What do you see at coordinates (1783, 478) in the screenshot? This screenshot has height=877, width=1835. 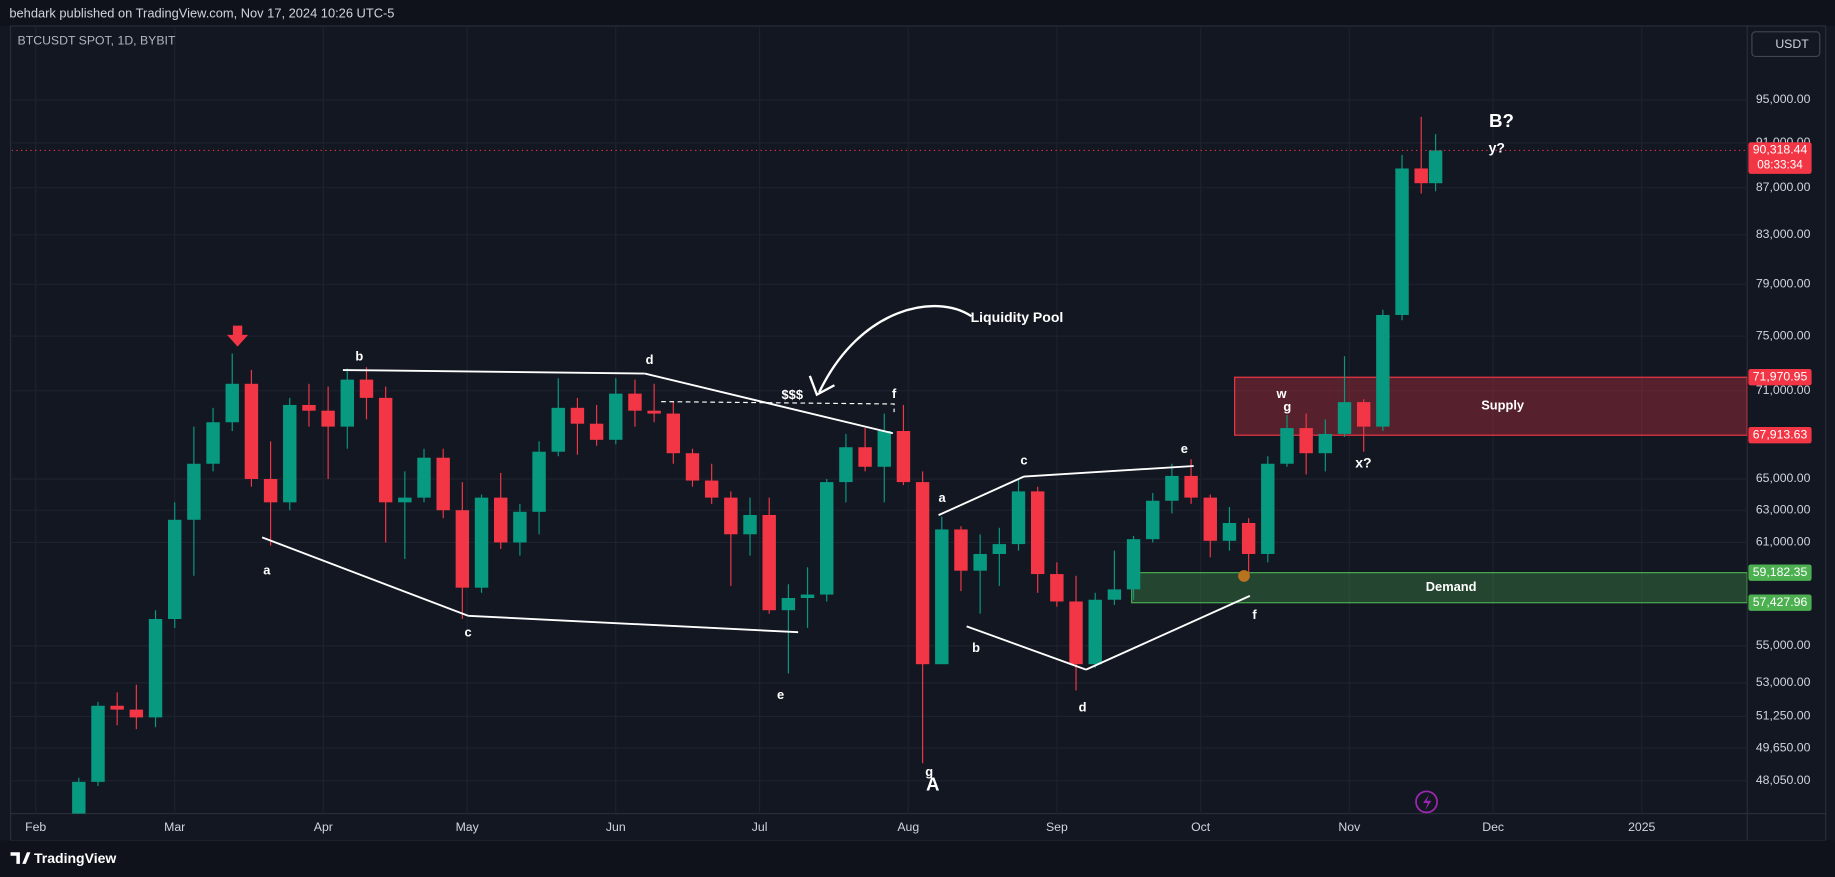 I see `y-tick-label: 65,000.00` at bounding box center [1783, 478].